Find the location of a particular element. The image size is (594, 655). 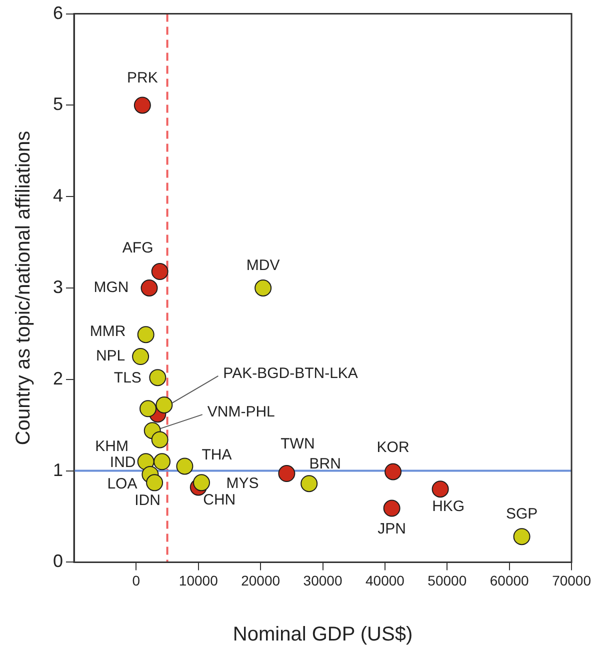

annotation: PRK is located at coordinates (142, 77).